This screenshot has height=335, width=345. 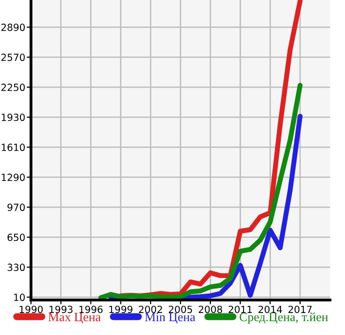 What do you see at coordinates (13, 58) in the screenshot?
I see `y-tick-label: 2570` at bounding box center [13, 58].